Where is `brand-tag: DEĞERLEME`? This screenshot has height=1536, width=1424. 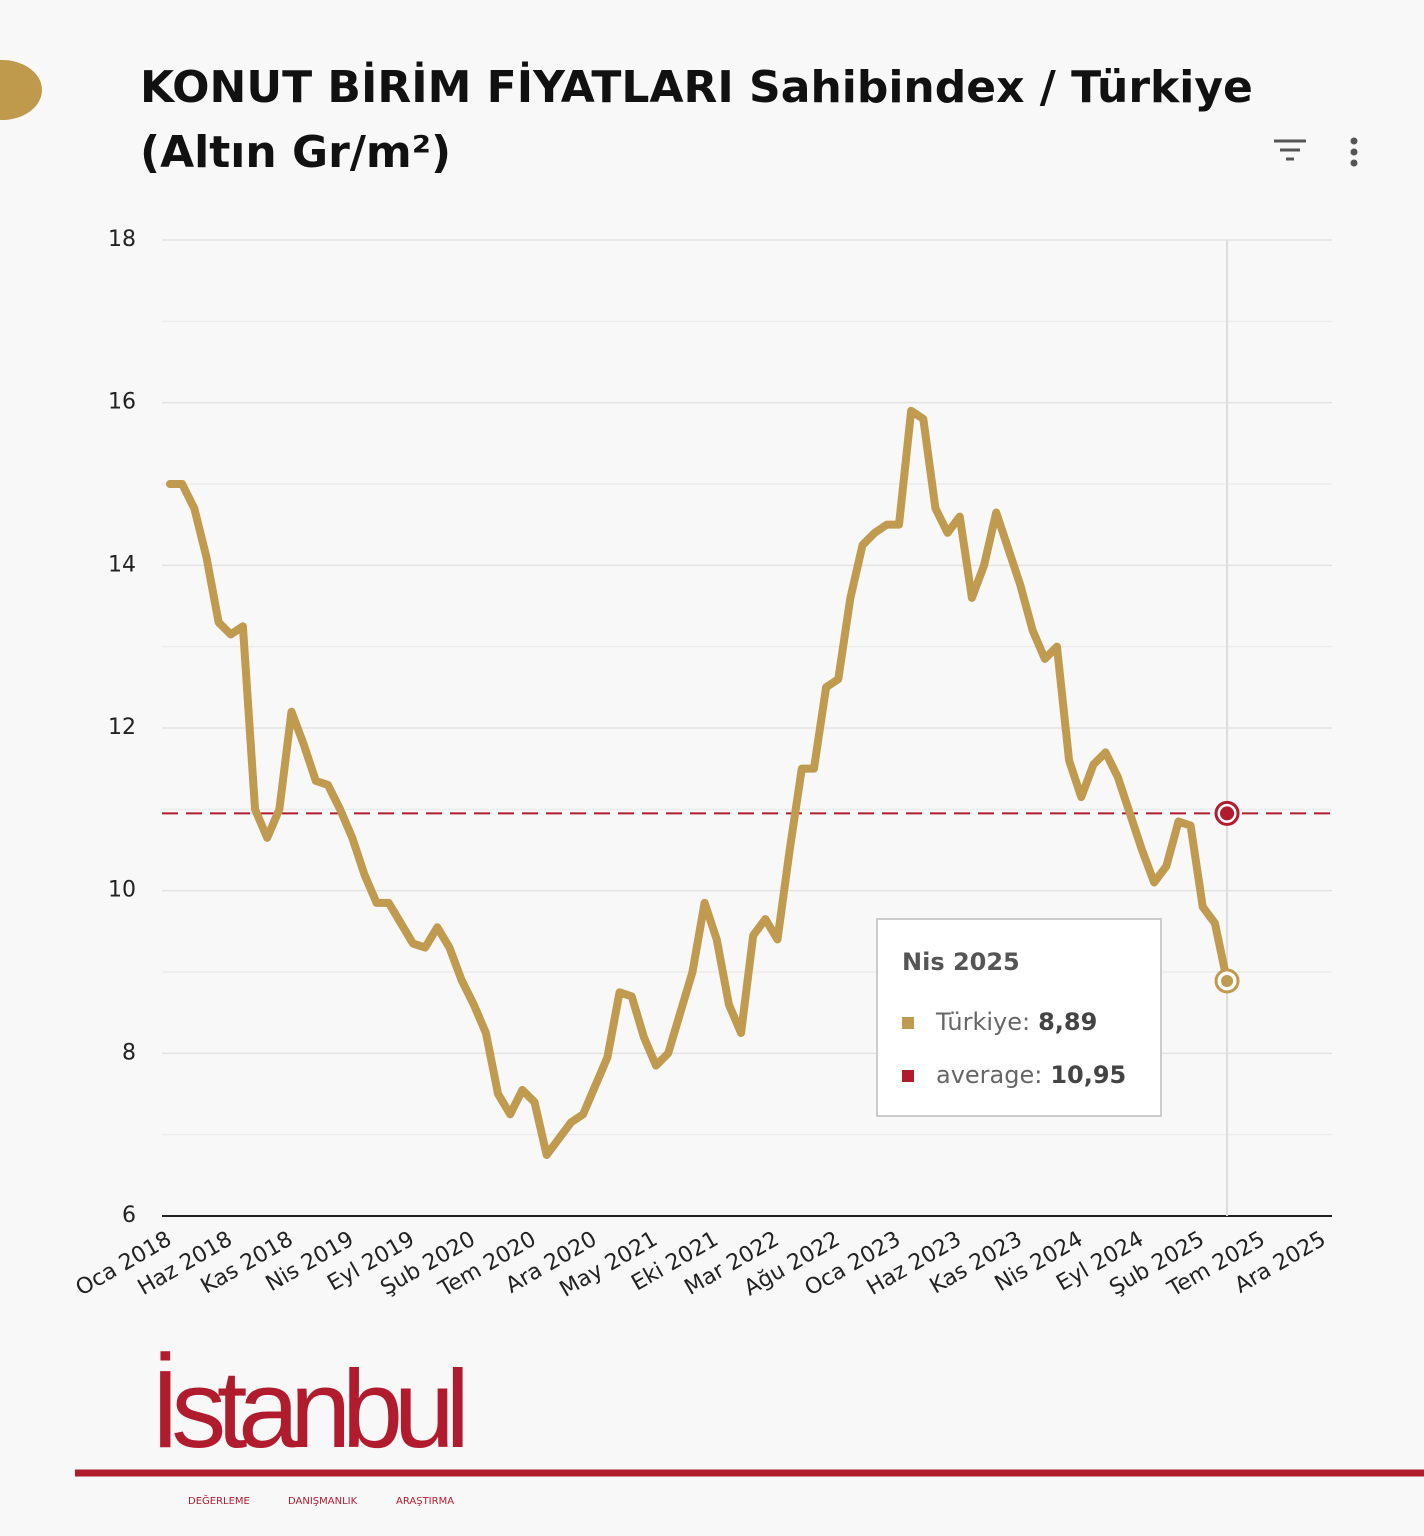 brand-tag: DEĞERLEME is located at coordinates (219, 1500).